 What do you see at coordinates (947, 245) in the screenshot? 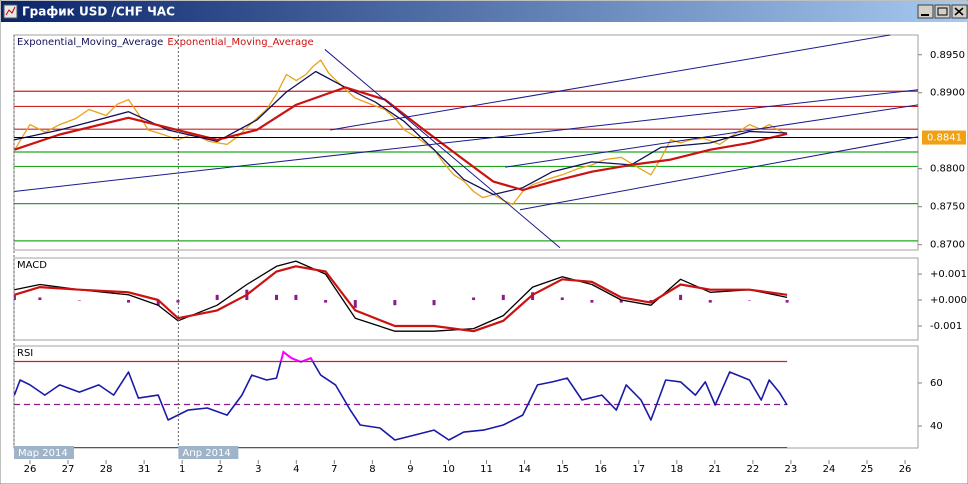
I see `y-tick-label: 0.8700` at bounding box center [947, 245].